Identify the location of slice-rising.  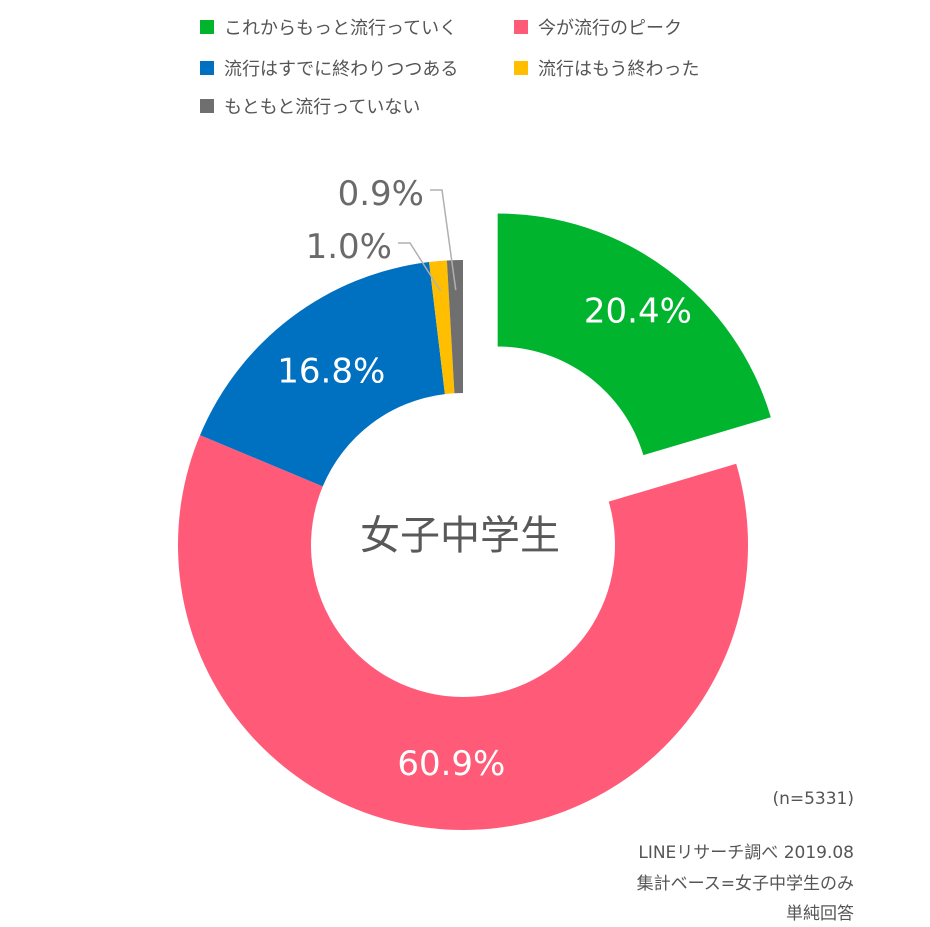
(634, 334).